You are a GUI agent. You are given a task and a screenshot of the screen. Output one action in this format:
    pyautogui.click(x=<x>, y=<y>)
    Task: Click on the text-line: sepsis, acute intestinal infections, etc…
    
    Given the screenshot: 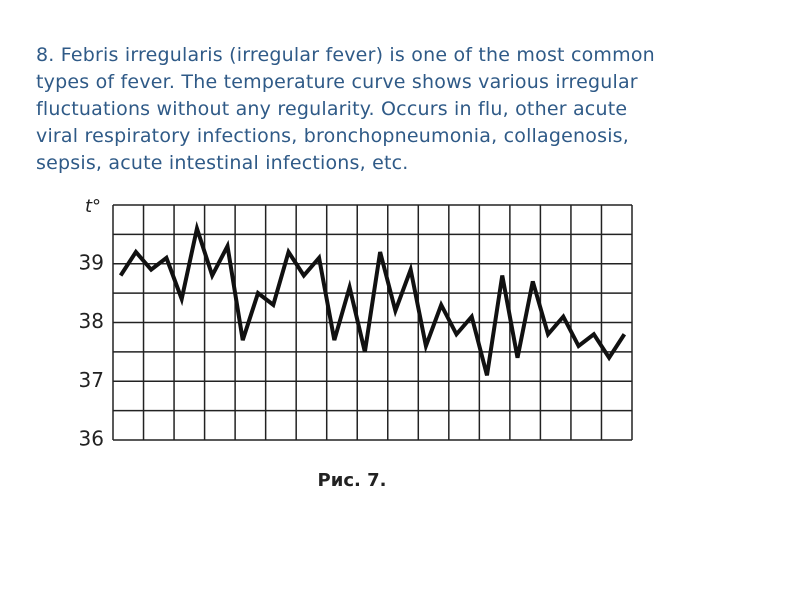 What is the action you would take?
    pyautogui.click(x=222, y=163)
    